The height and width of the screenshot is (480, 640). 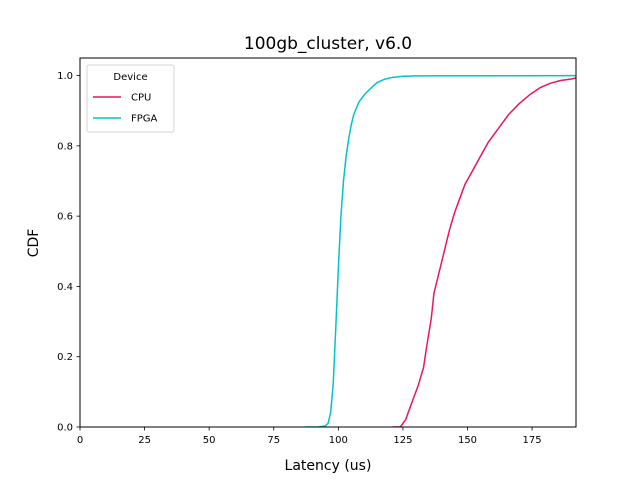 I want to click on x-tick-label: 25, so click(x=144, y=440).